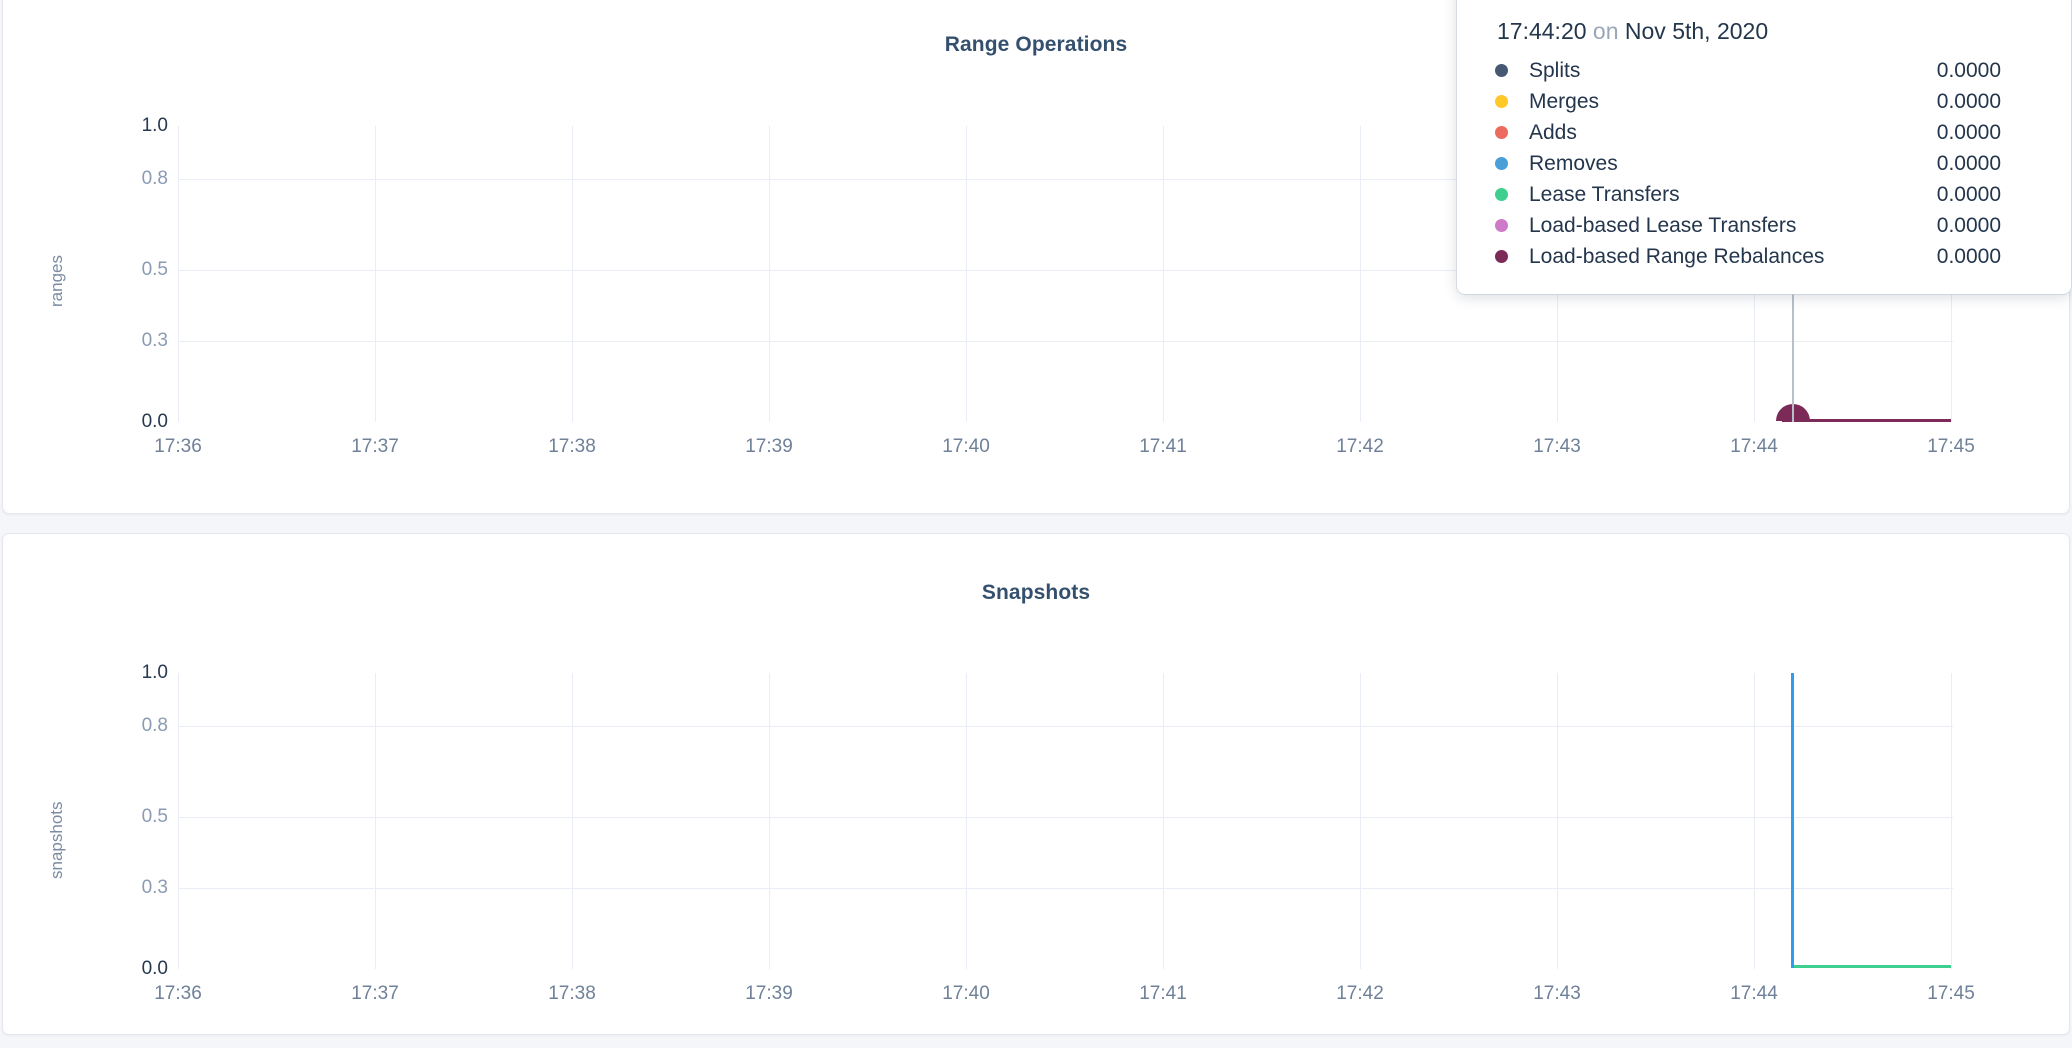  Describe the element at coordinates (1677, 256) in the screenshot. I see `tooltip-series-label: Load-based Range Rebalances` at that location.